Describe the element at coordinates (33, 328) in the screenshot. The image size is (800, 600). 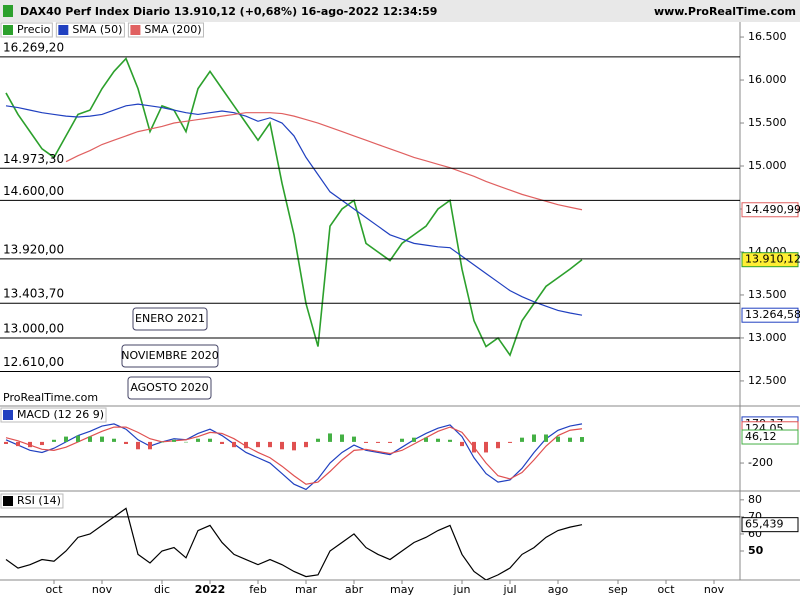
I see `level-label: 13.000,00` at that location.